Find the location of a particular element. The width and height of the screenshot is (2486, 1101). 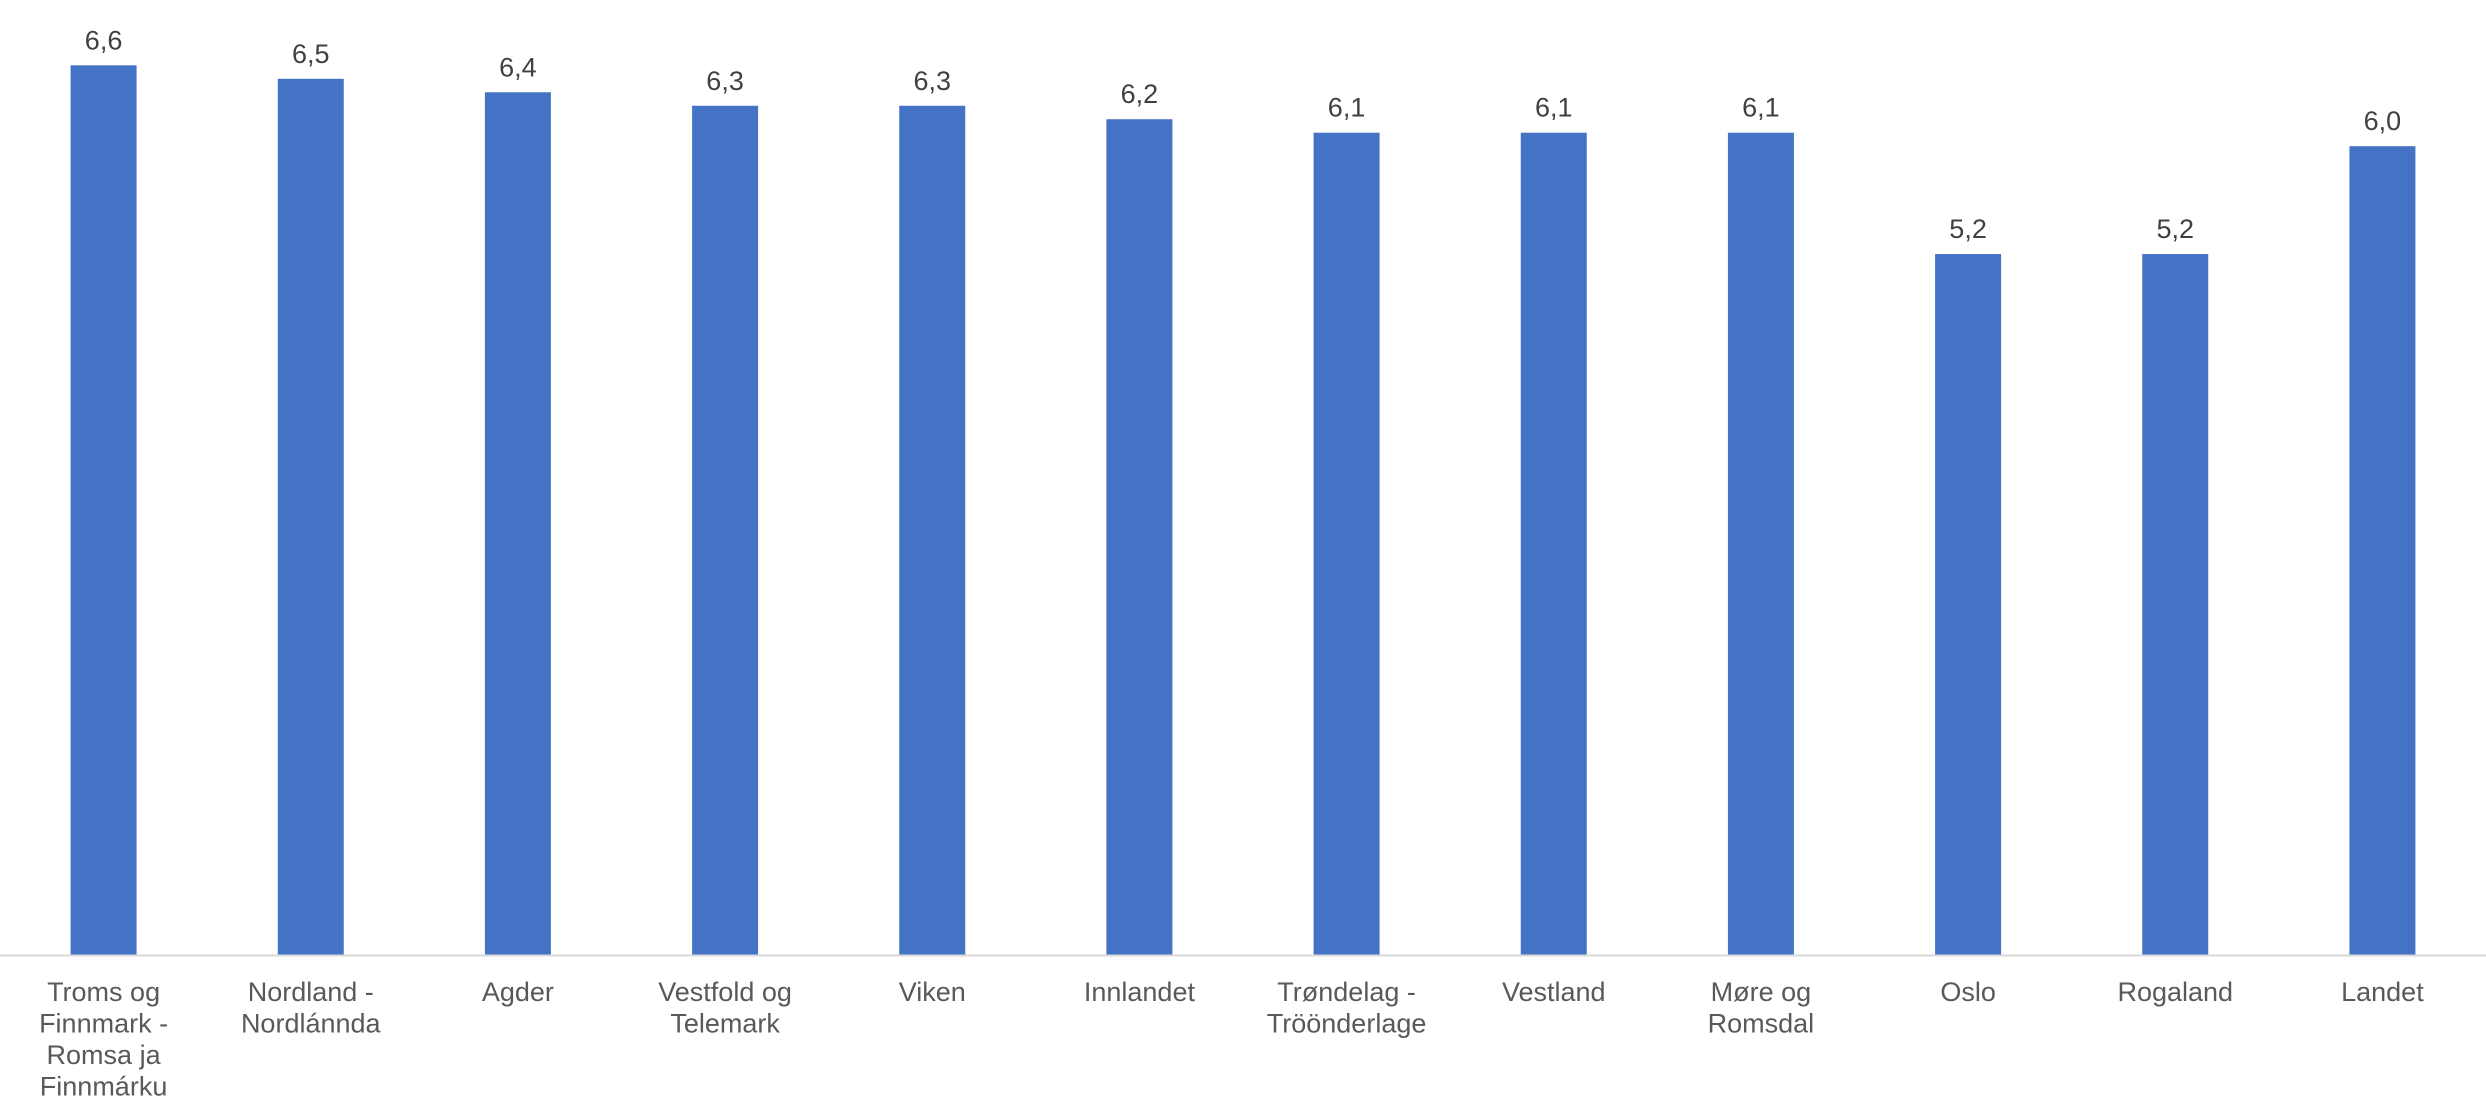

data-label-12: 6,0 is located at coordinates (2383, 121).